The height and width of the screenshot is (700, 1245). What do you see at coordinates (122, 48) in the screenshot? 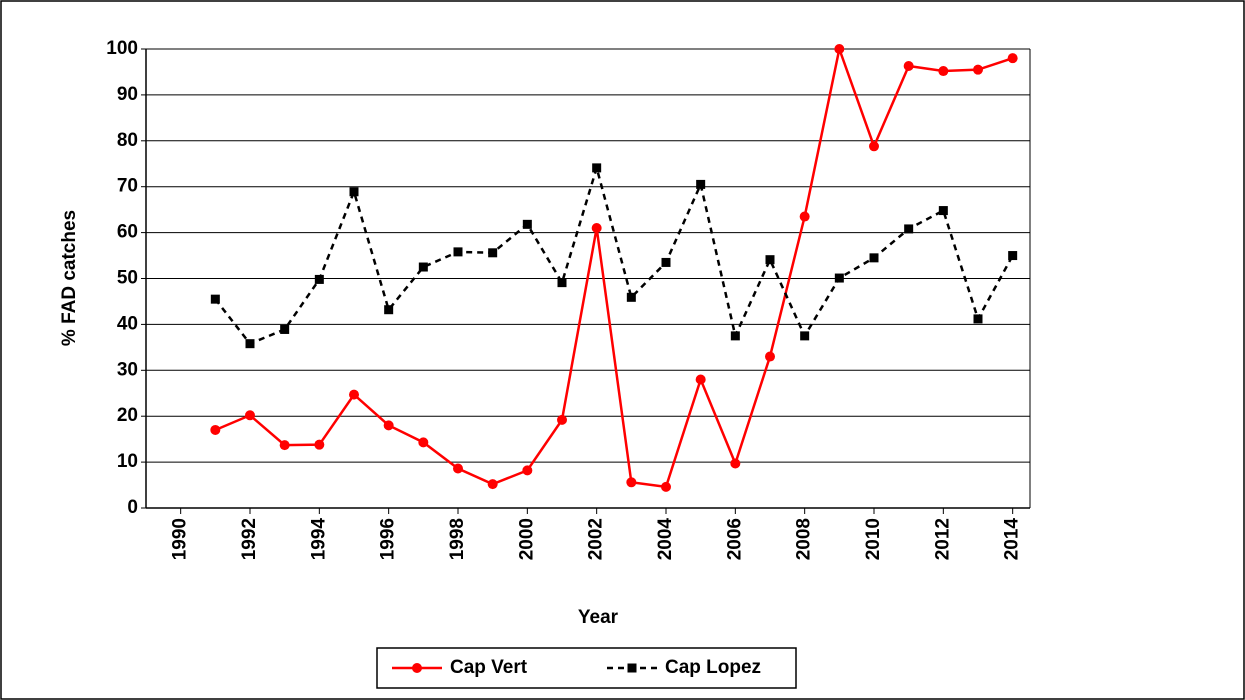
I see `y-tick-label: 100` at bounding box center [122, 48].